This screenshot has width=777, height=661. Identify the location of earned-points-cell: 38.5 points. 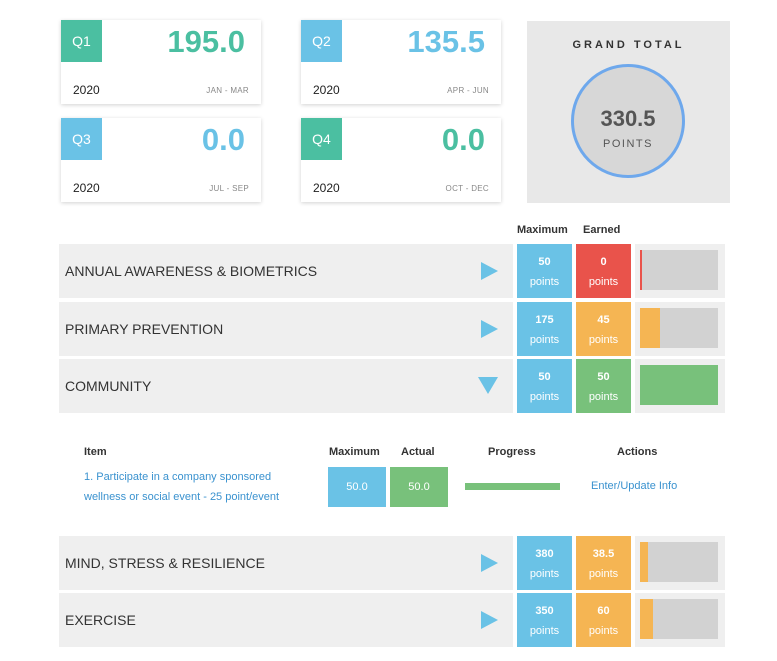
(603, 563).